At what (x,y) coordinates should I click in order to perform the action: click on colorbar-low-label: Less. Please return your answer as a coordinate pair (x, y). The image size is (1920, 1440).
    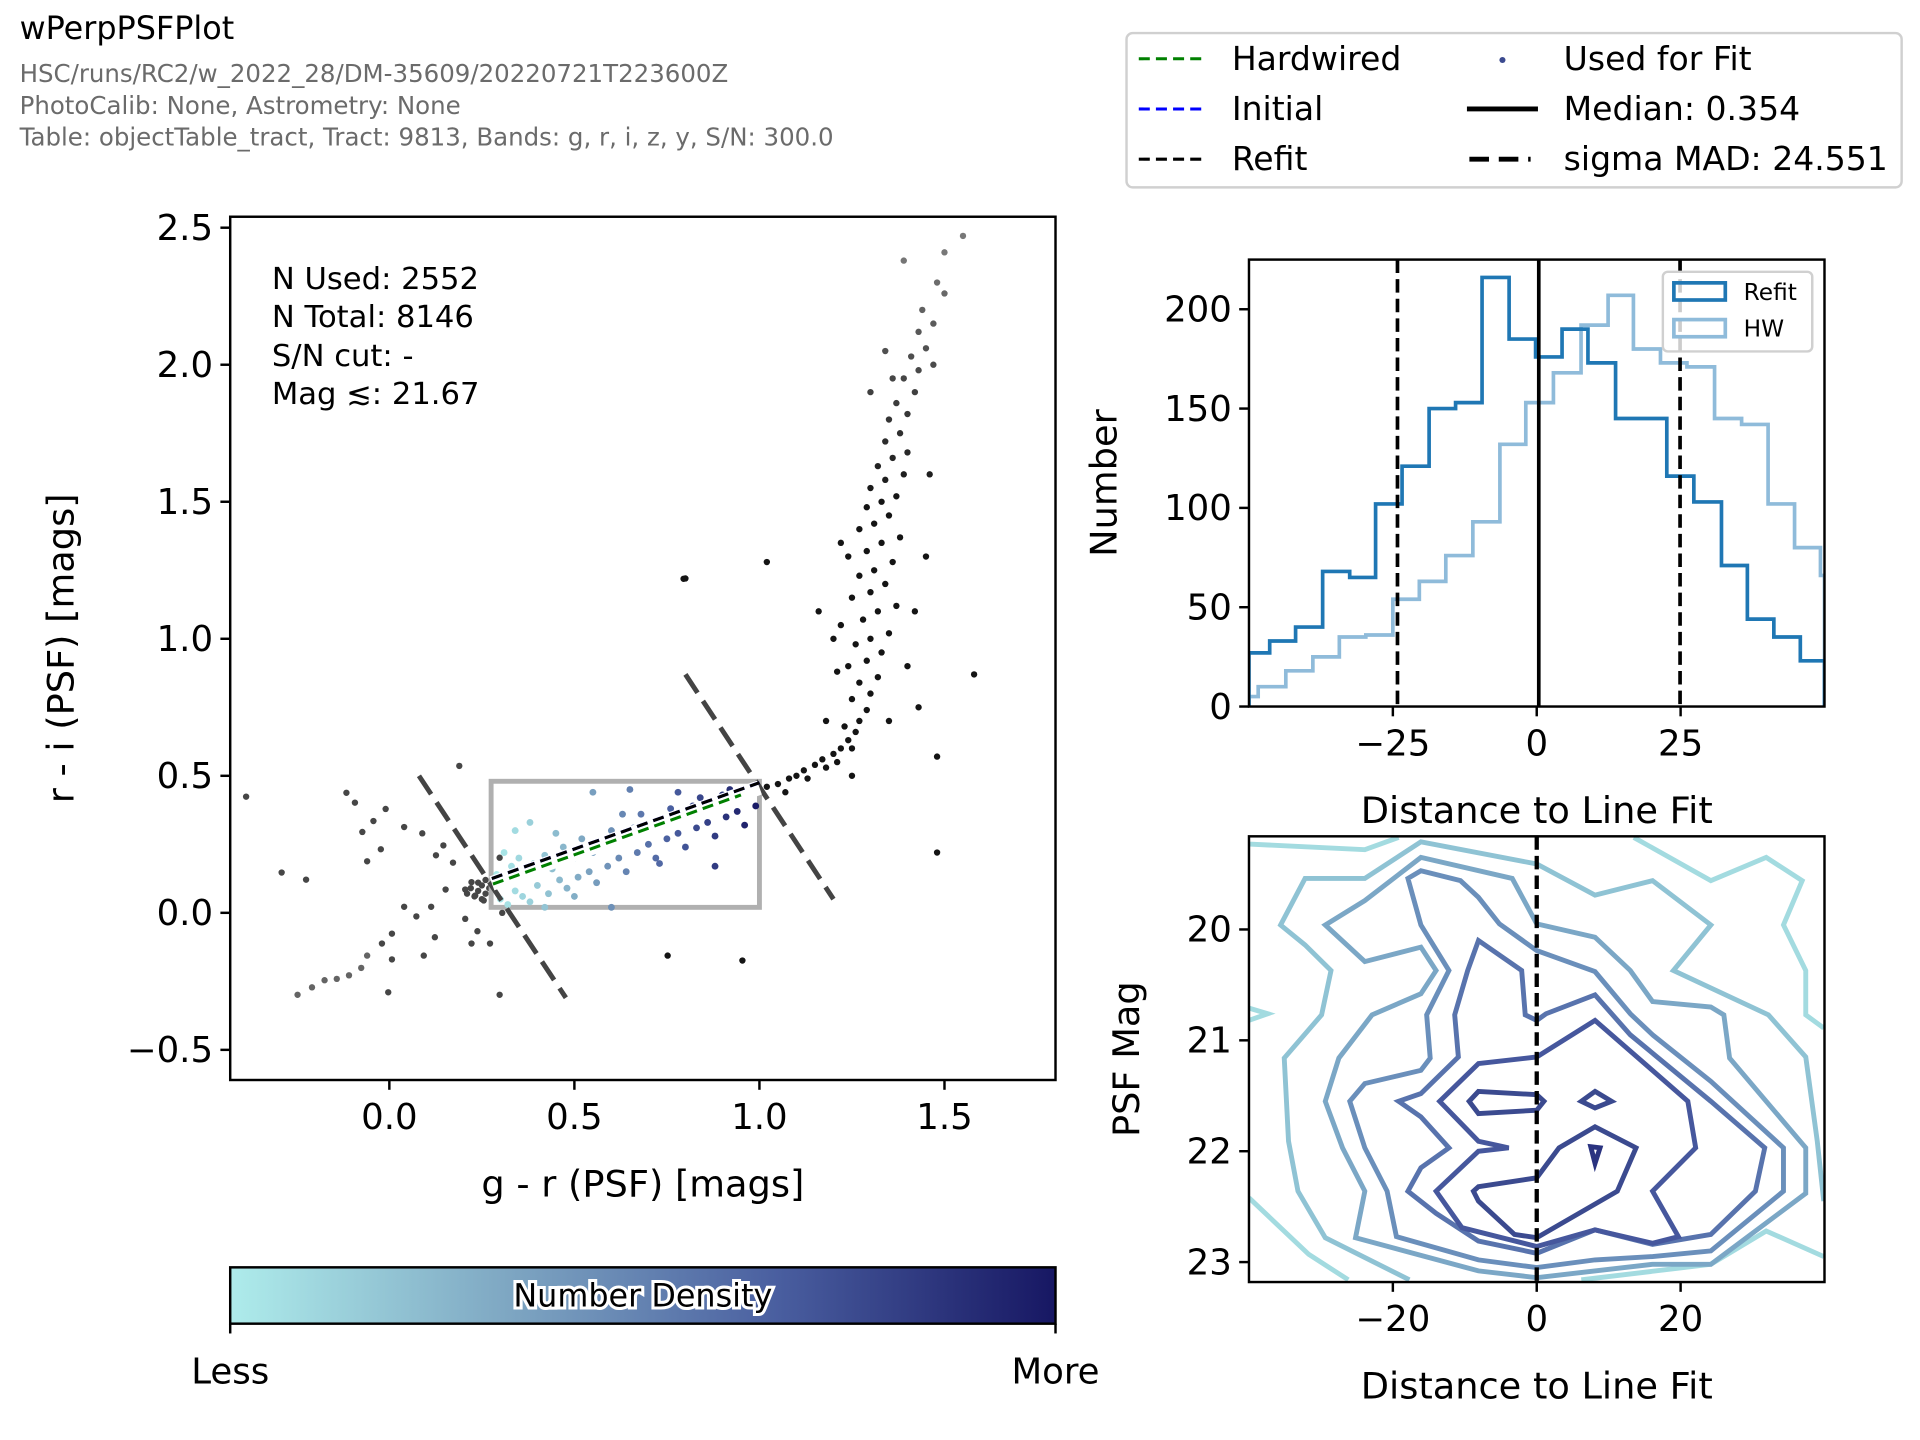
    Looking at the image, I should click on (230, 1372).